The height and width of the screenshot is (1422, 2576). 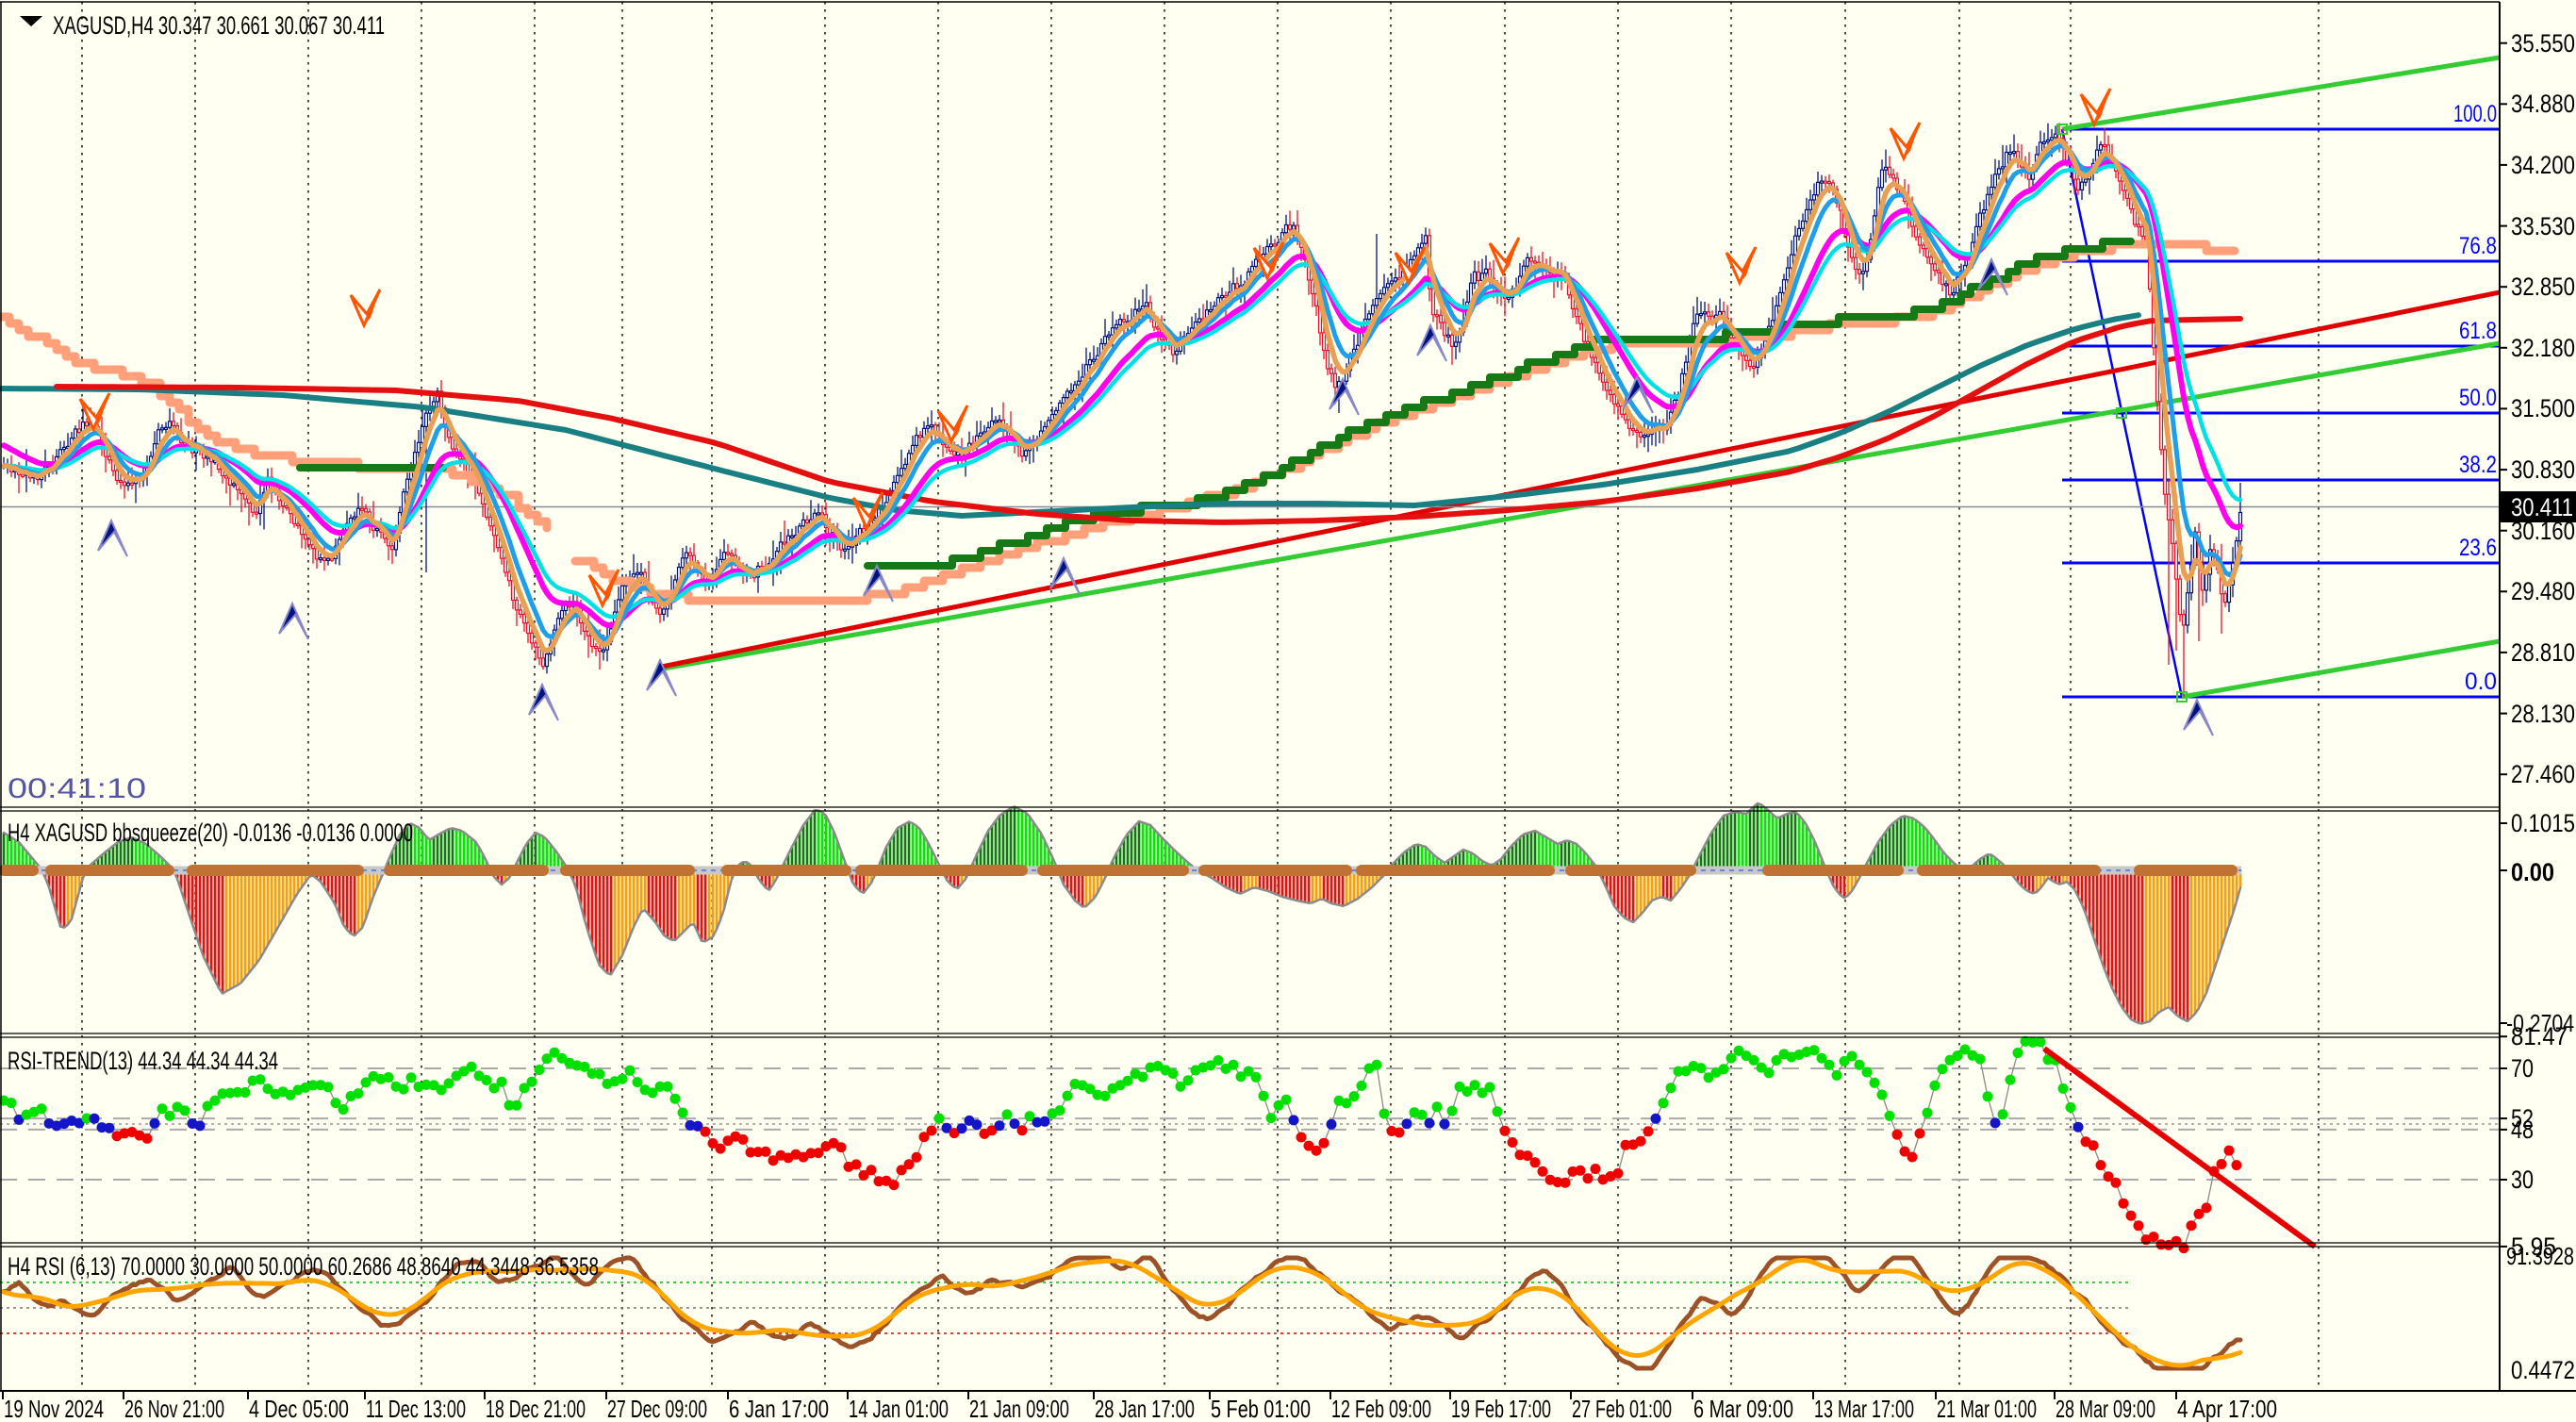 I want to click on svg-text: 29.480, so click(x=2543, y=591).